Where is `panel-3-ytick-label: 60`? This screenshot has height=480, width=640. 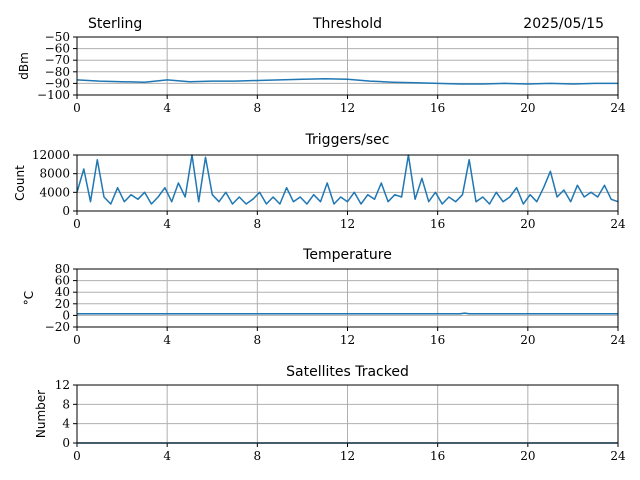 panel-3-ytick-label: 60 is located at coordinates (62, 281).